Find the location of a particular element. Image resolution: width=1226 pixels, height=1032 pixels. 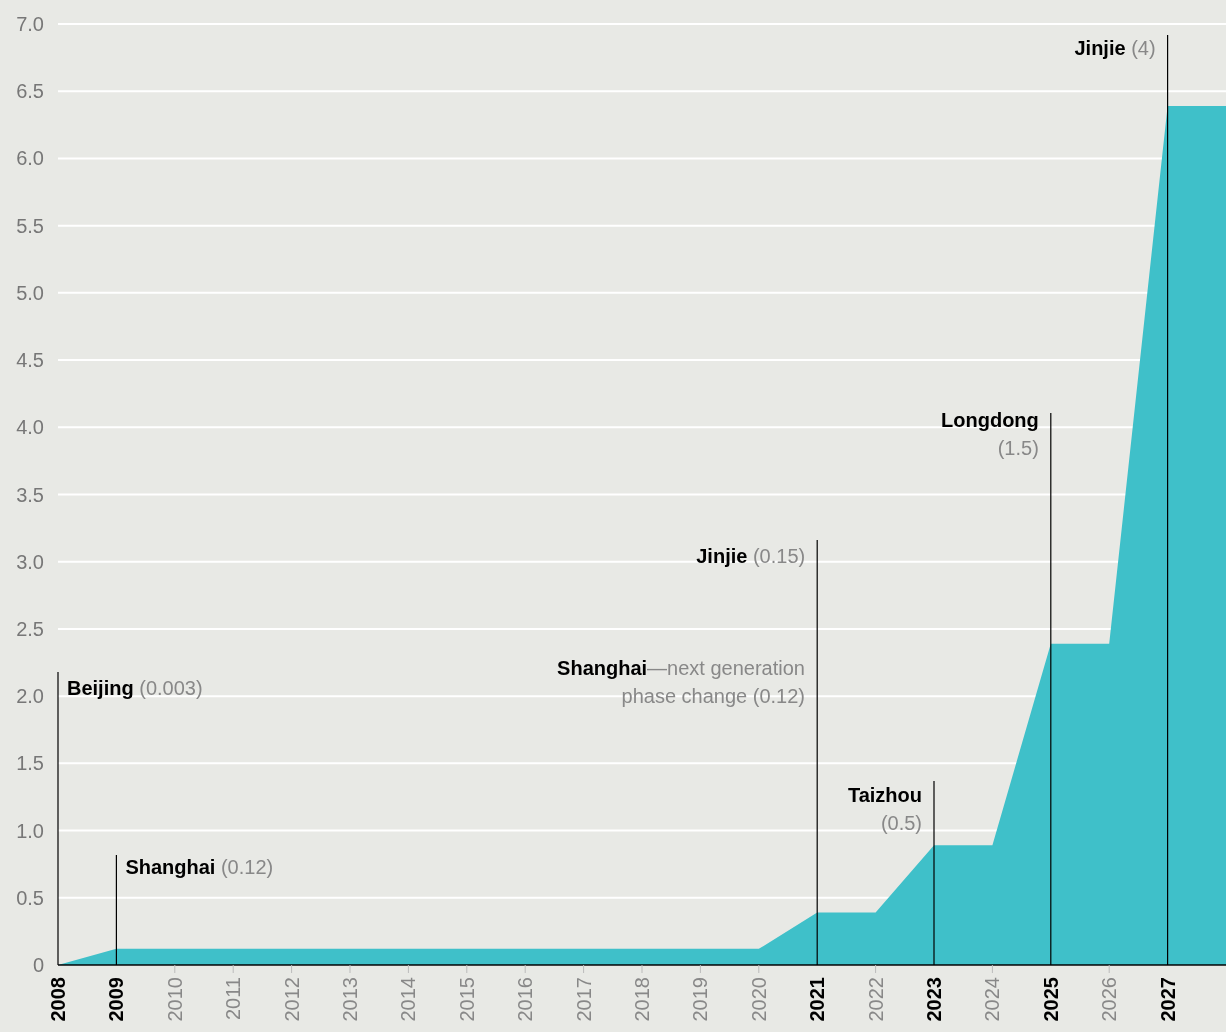

x-tick-label: 2026 is located at coordinates (1109, 999).